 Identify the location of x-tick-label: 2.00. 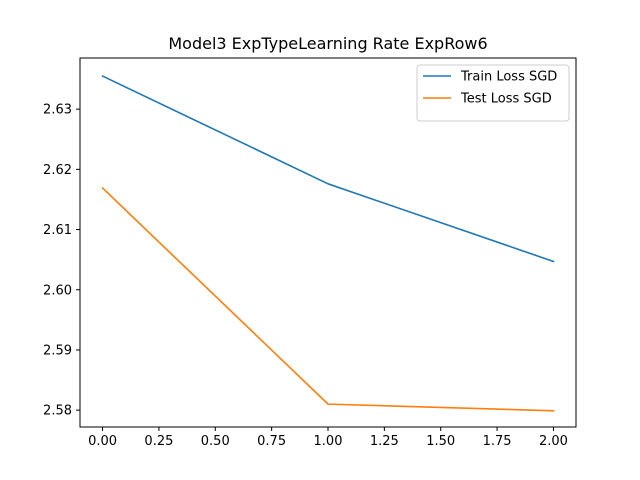
(553, 441).